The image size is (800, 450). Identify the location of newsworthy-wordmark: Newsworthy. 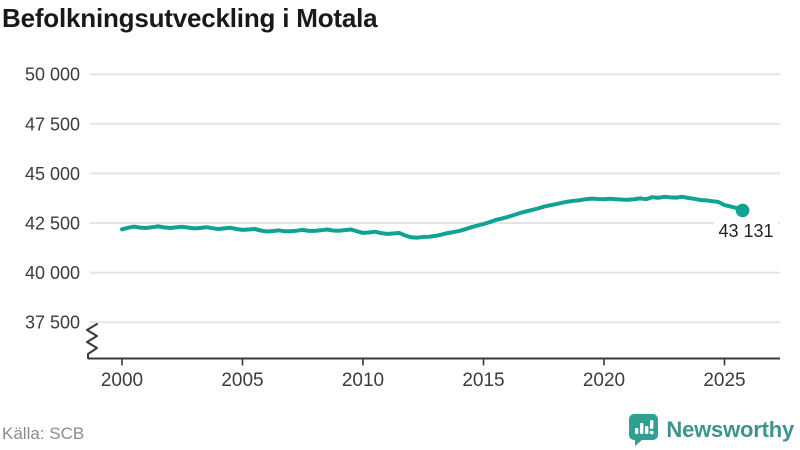
(730, 429).